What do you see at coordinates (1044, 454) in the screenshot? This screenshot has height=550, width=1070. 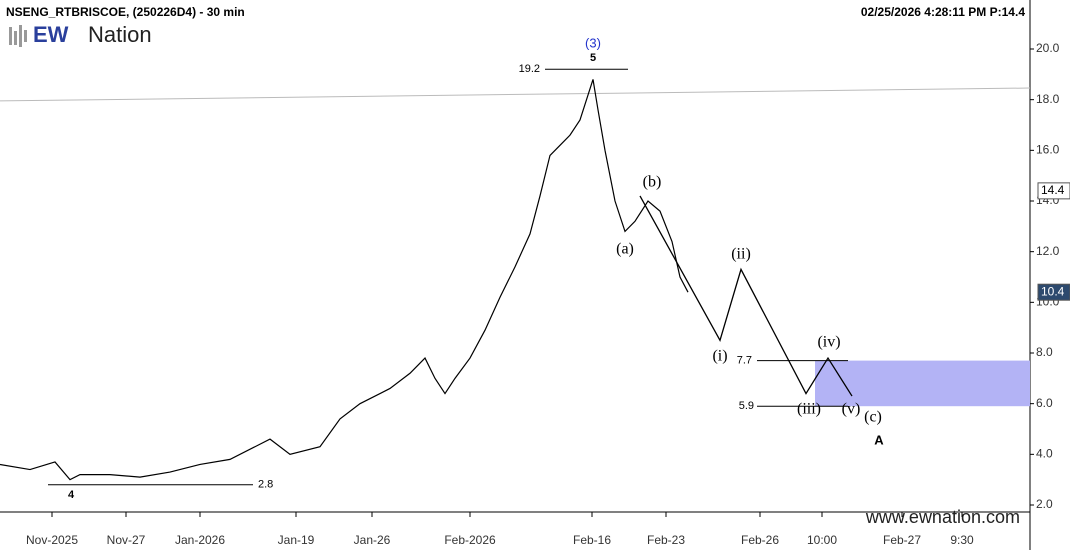 I see `y-tick-label: 4.0` at bounding box center [1044, 454].